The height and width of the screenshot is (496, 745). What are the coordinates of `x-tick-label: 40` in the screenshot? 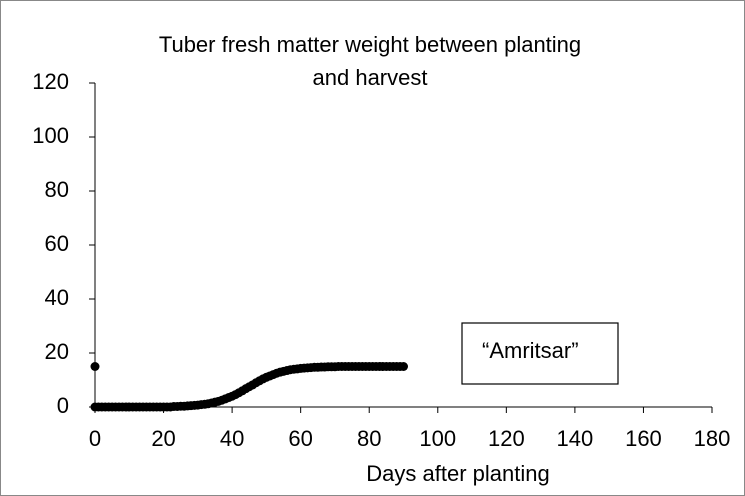 It's located at (232, 438).